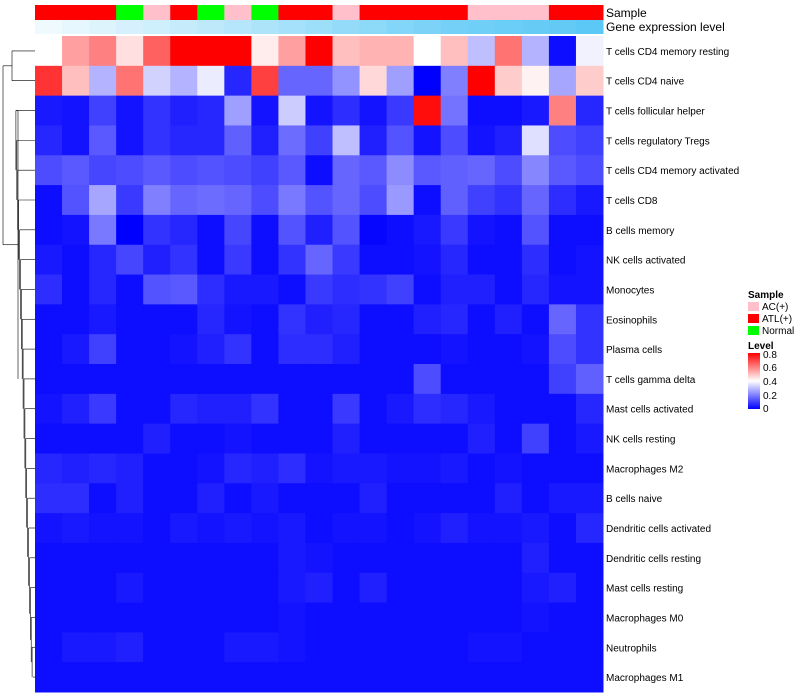 Image resolution: width=800 pixels, height=700 pixels. What do you see at coordinates (753, 330) in the screenshot?
I see `legend-swatch-normal` at bounding box center [753, 330].